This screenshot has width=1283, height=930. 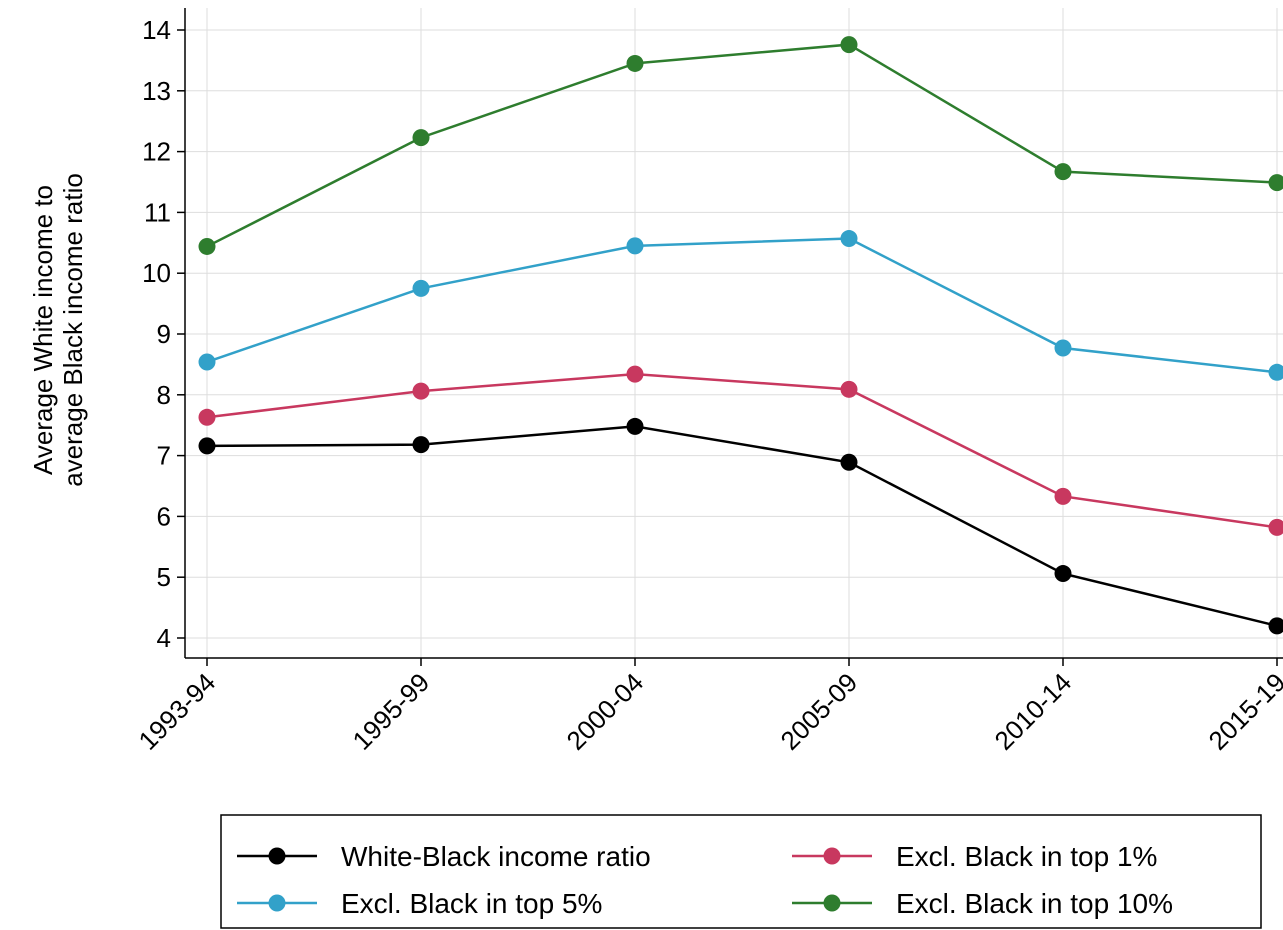 What do you see at coordinates (1243, 711) in the screenshot?
I see `x-tick-label: 2015-19` at bounding box center [1243, 711].